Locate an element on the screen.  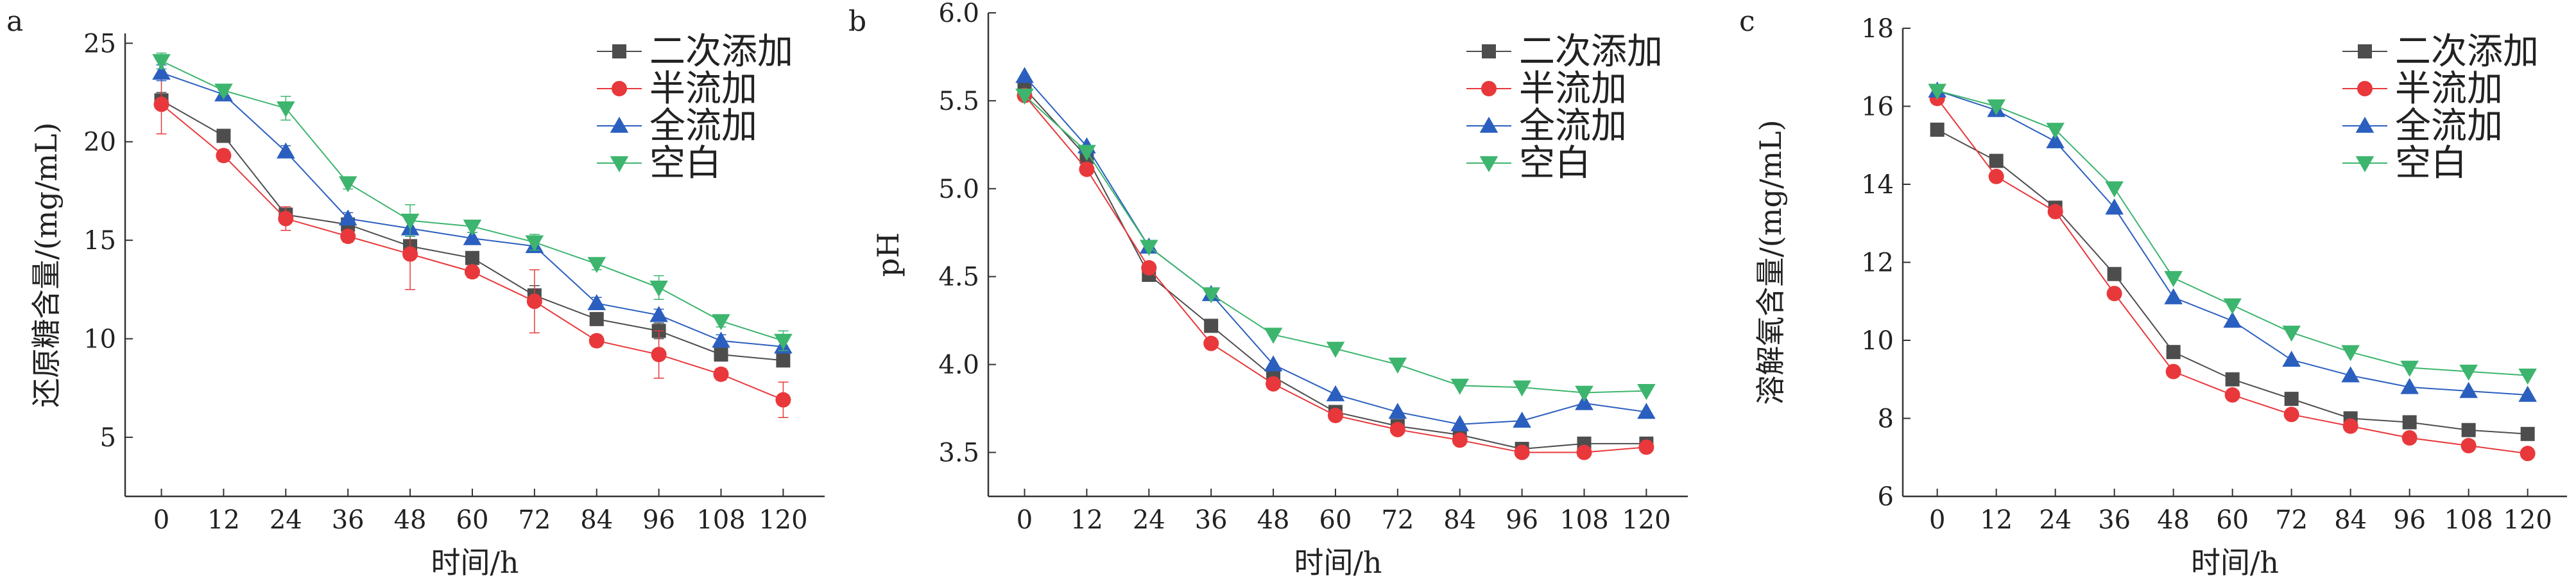
y-tick-label: 6.0 is located at coordinates (958, 14).